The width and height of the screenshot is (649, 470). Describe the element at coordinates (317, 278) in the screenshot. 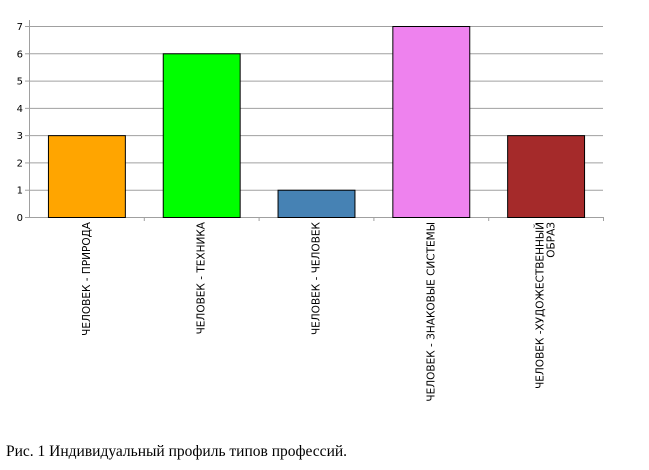

I see `x-category-label: ЧЕЛОВЕК - ЧЕЛОВЕК` at that location.